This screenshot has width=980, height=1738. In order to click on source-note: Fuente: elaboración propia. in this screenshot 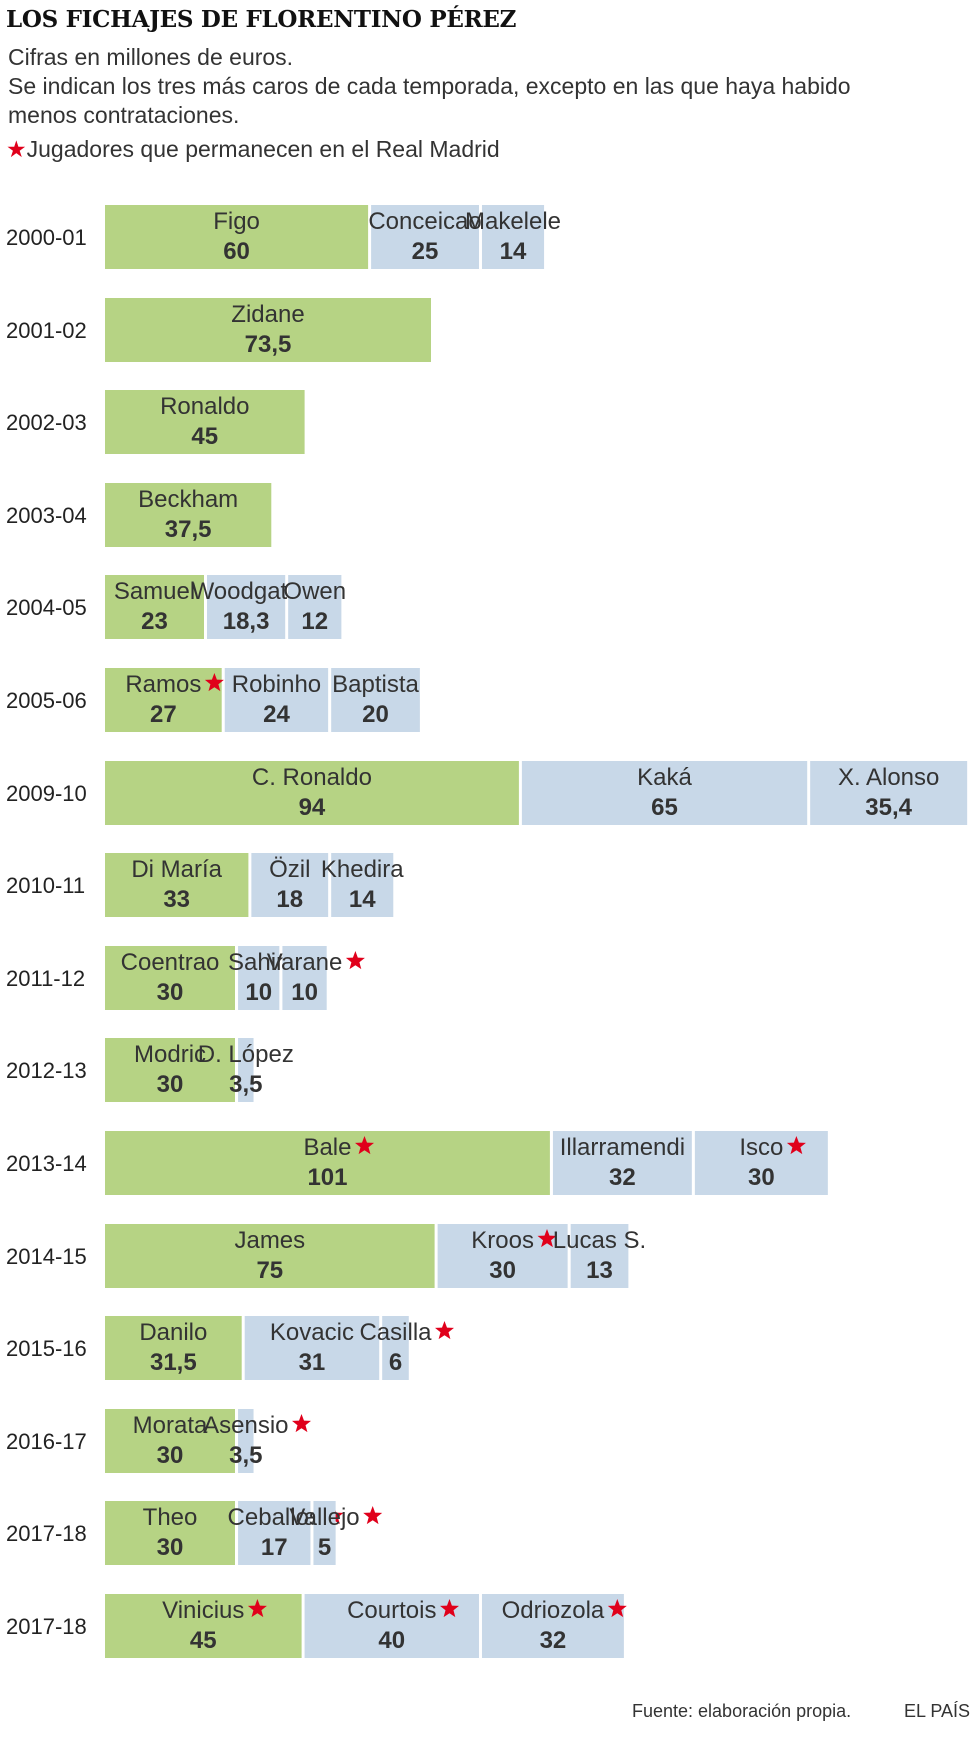, I will do `click(742, 1711)`.